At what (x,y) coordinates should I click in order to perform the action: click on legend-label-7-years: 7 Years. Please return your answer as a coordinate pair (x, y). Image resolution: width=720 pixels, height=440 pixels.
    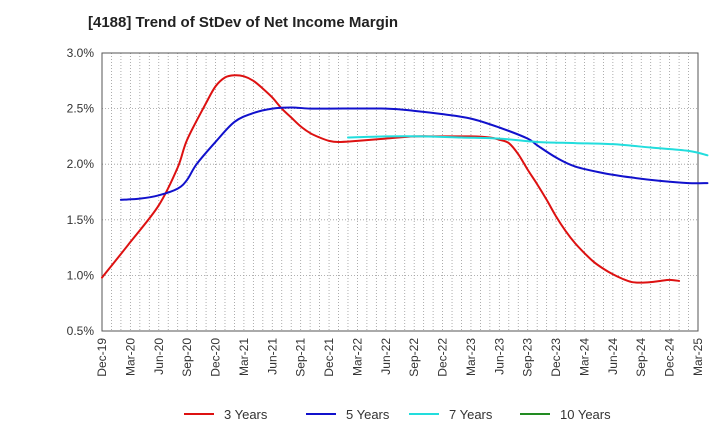
    Looking at the image, I should click on (471, 414).